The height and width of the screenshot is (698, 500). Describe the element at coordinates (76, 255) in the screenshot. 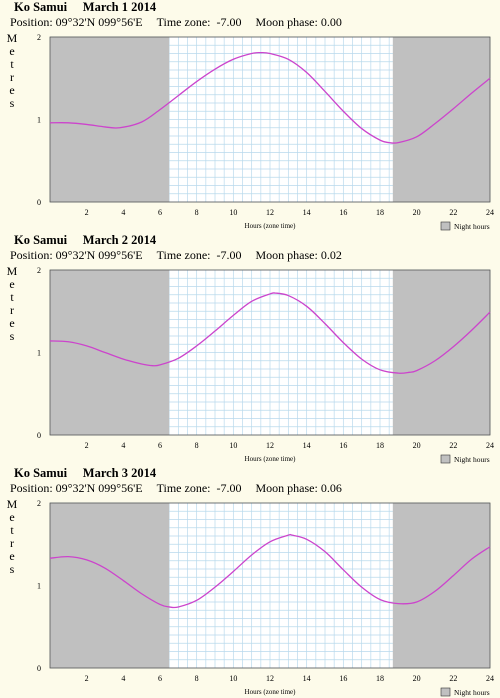

I see `position-label: Position: 09°32'N 099°56'E` at that location.